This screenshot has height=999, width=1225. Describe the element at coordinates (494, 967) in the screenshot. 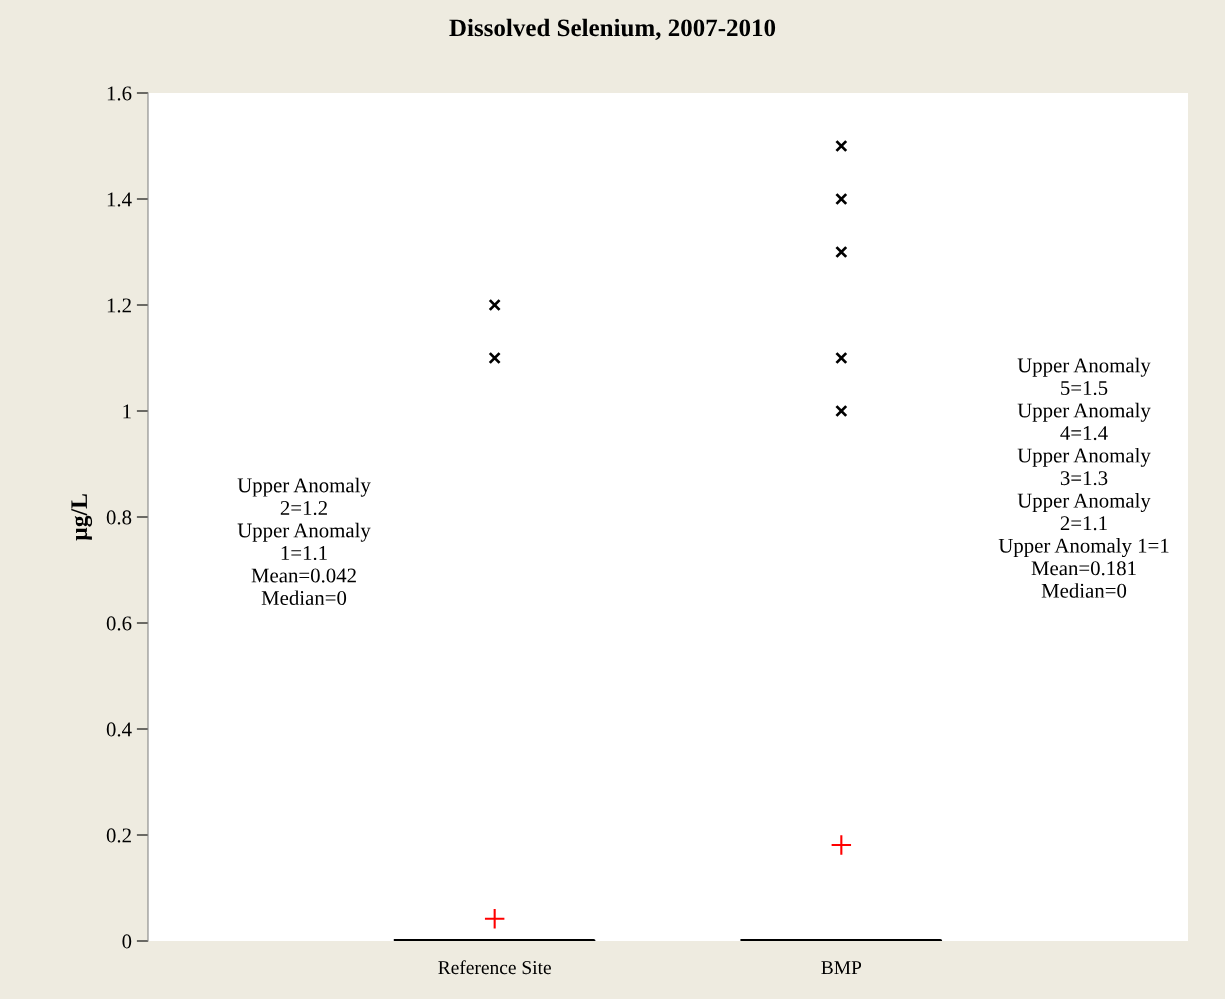

I see `x-tick-label: Reference Site` at that location.